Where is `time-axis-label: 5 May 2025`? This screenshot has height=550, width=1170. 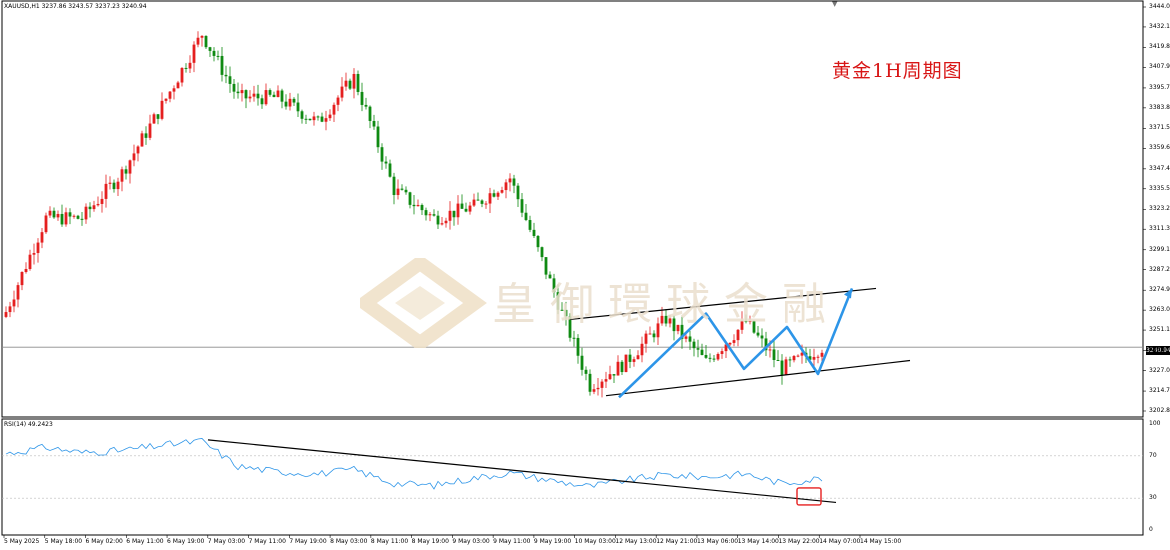
time-axis-label: 5 May 2025 is located at coordinates (22, 541).